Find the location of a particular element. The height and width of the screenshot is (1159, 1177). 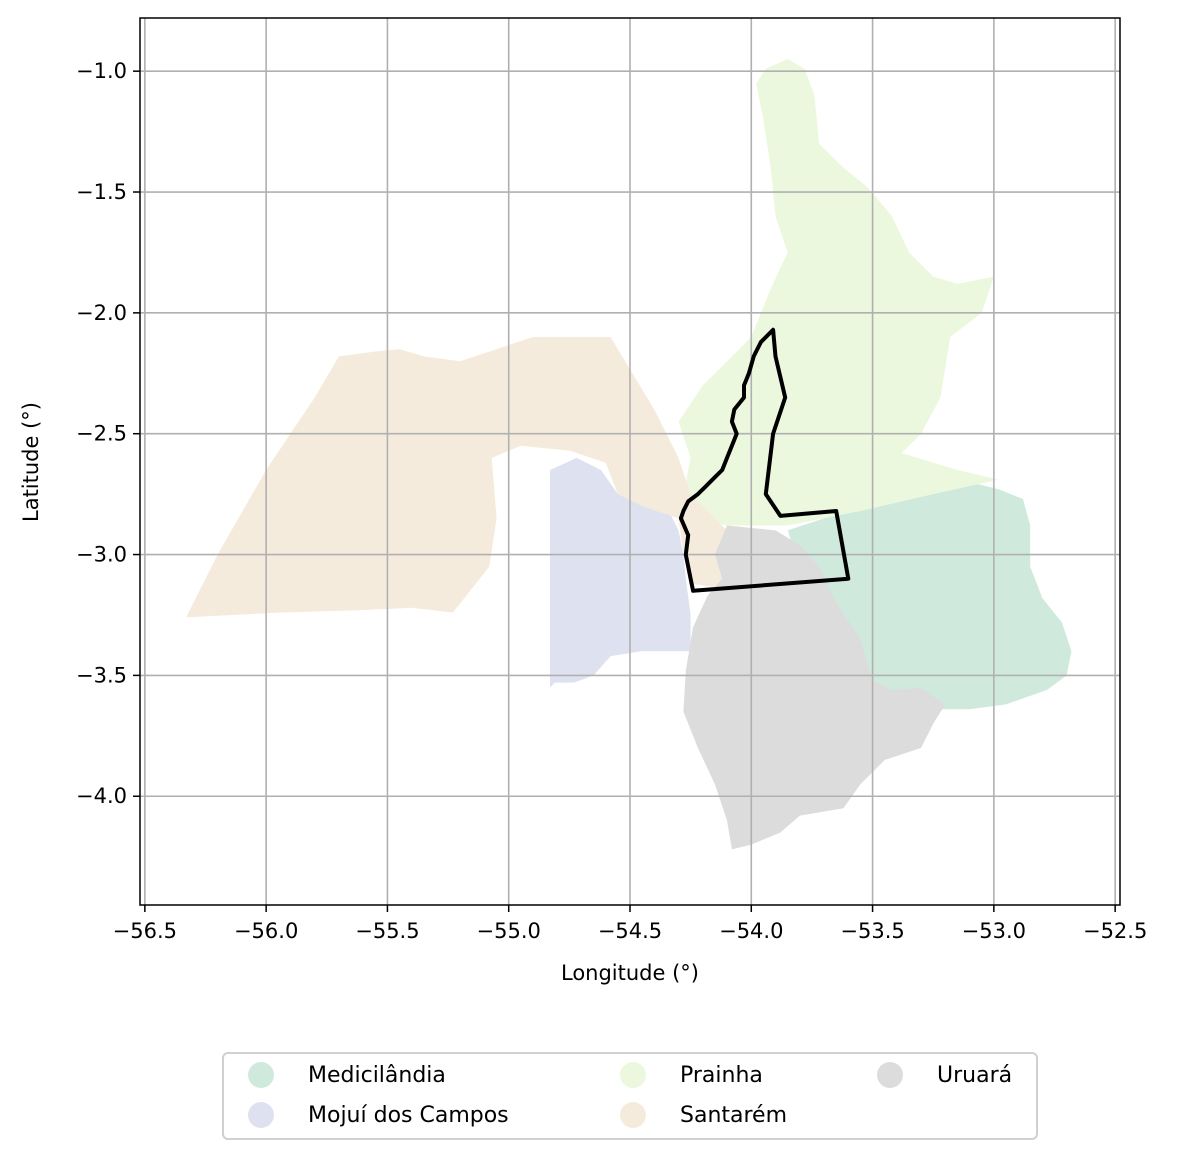

legend-swatch-prainha is located at coordinates (633, 1075).